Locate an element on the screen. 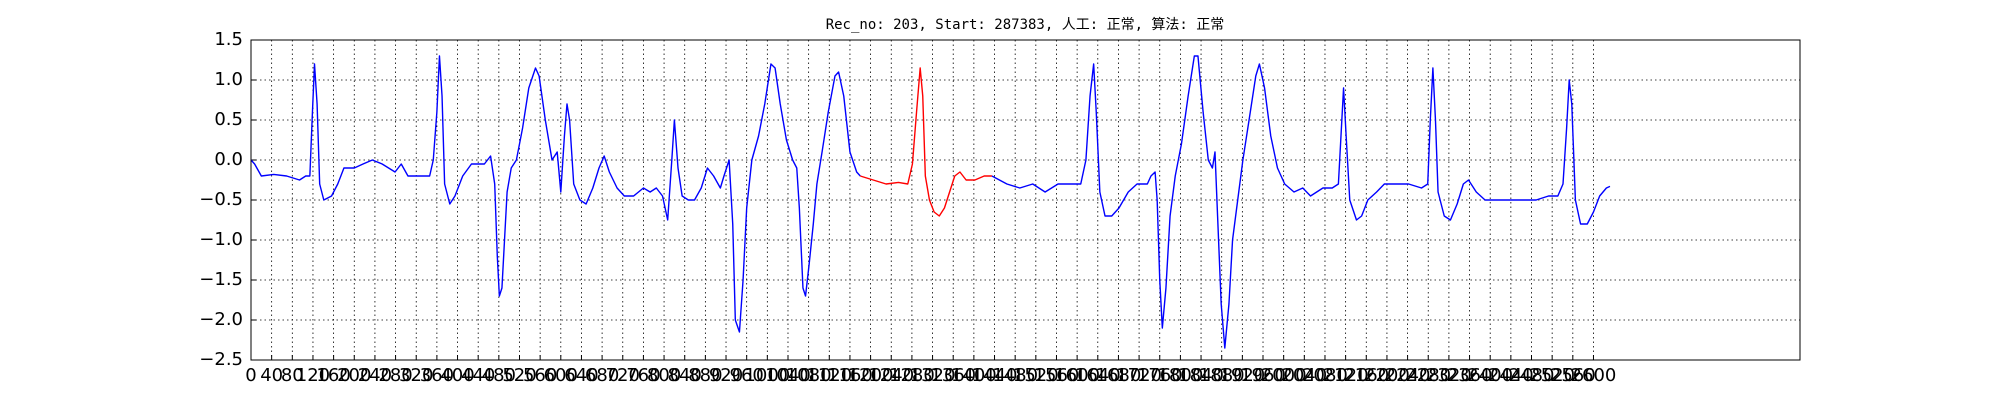  x-tick-label: 2000 is located at coordinates (1284, 375).